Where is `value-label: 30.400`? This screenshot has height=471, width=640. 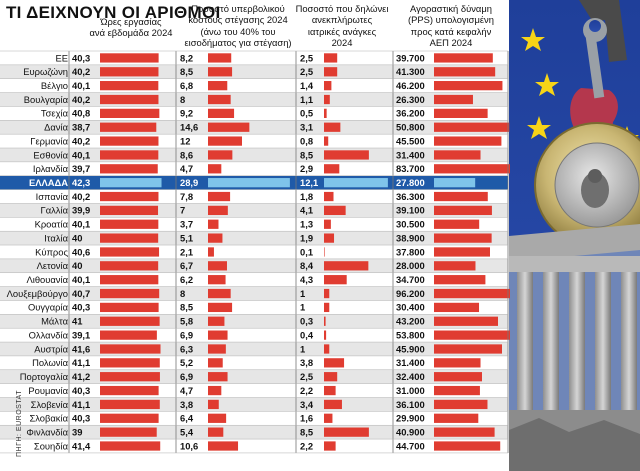
value-label: 30.400 is located at coordinates (410, 307).